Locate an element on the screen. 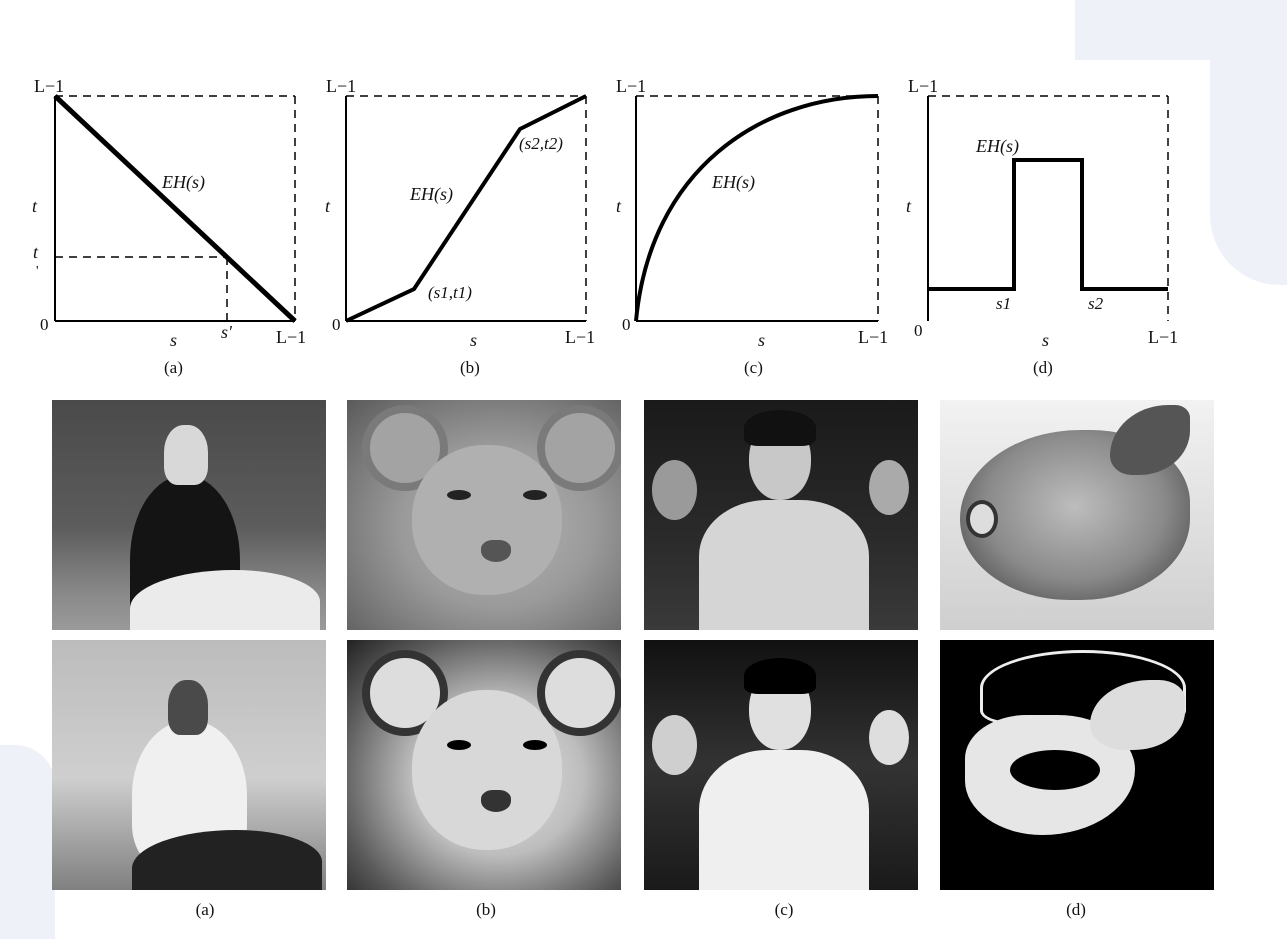  fish-fin is located at coordinates (1150, 440).